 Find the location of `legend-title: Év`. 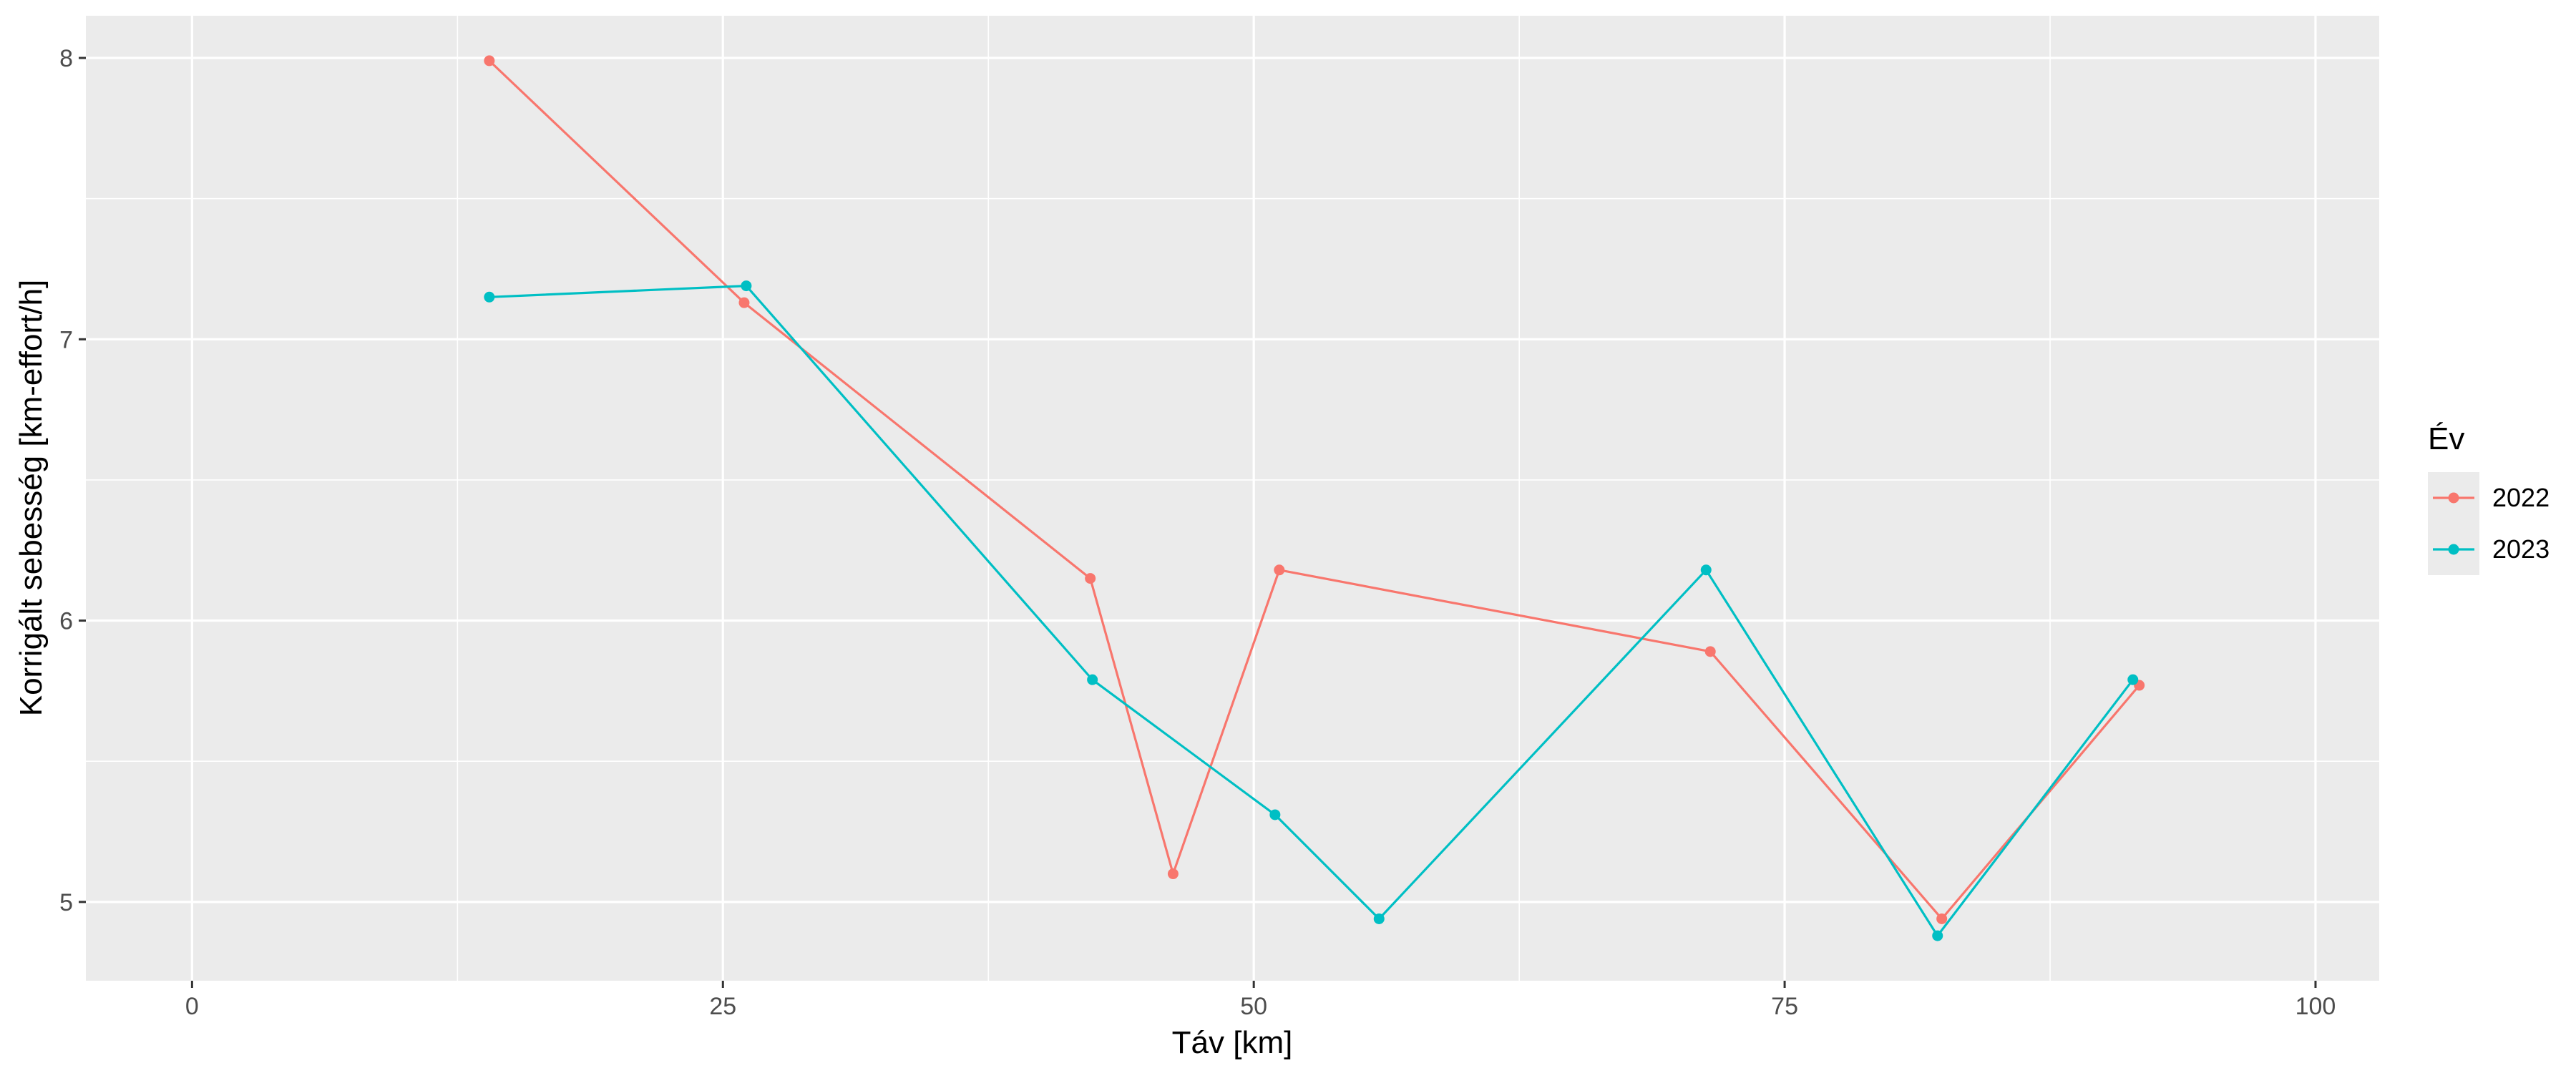

legend-title: Év is located at coordinates (2446, 439).